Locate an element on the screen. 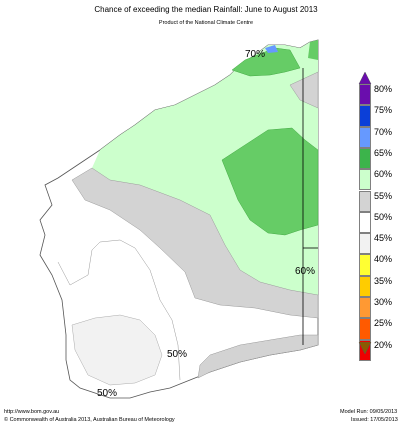 The height and width of the screenshot is (427, 412). legend-label: 60% is located at coordinates (383, 174).